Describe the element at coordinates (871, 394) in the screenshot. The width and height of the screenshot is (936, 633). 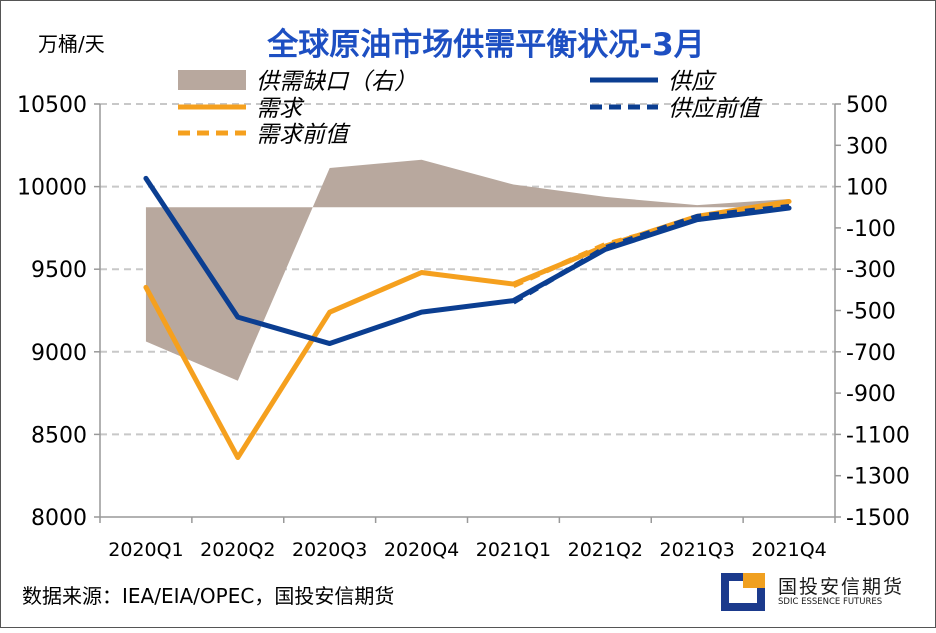
I see `right-tick-label: -900` at that location.